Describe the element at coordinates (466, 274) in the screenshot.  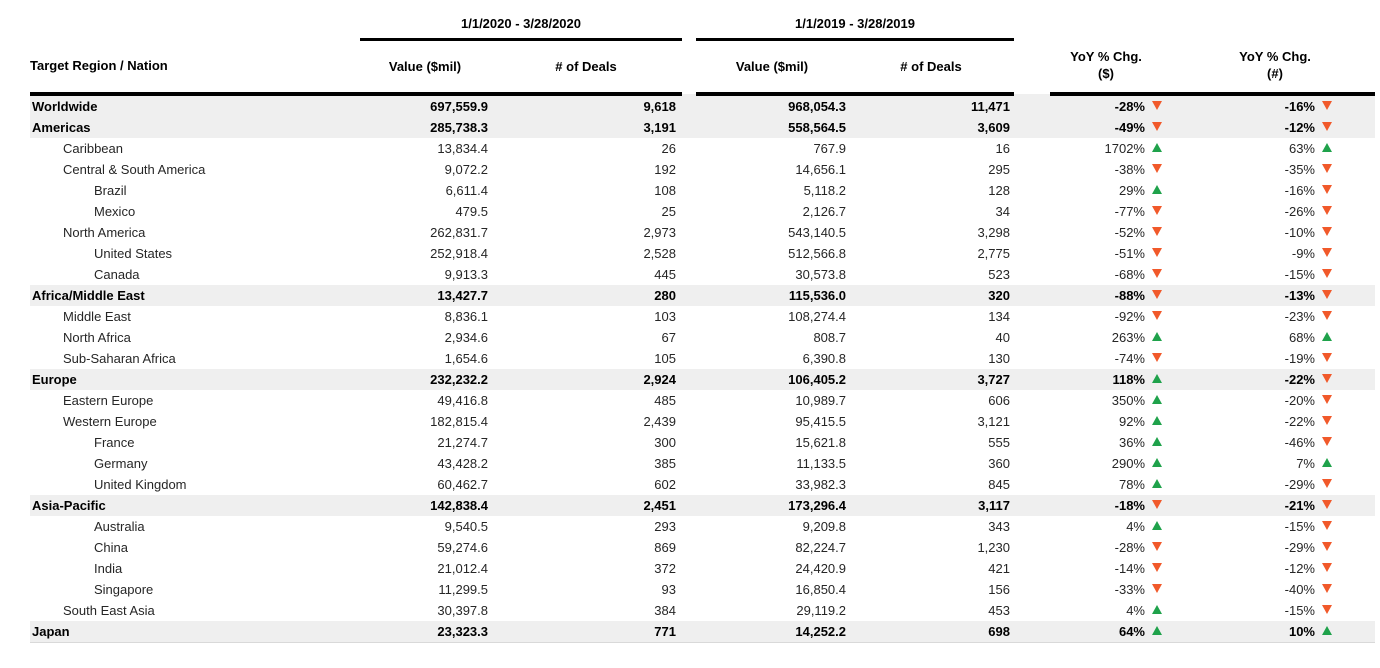
I see `value-2020: 9,913.3` at that location.